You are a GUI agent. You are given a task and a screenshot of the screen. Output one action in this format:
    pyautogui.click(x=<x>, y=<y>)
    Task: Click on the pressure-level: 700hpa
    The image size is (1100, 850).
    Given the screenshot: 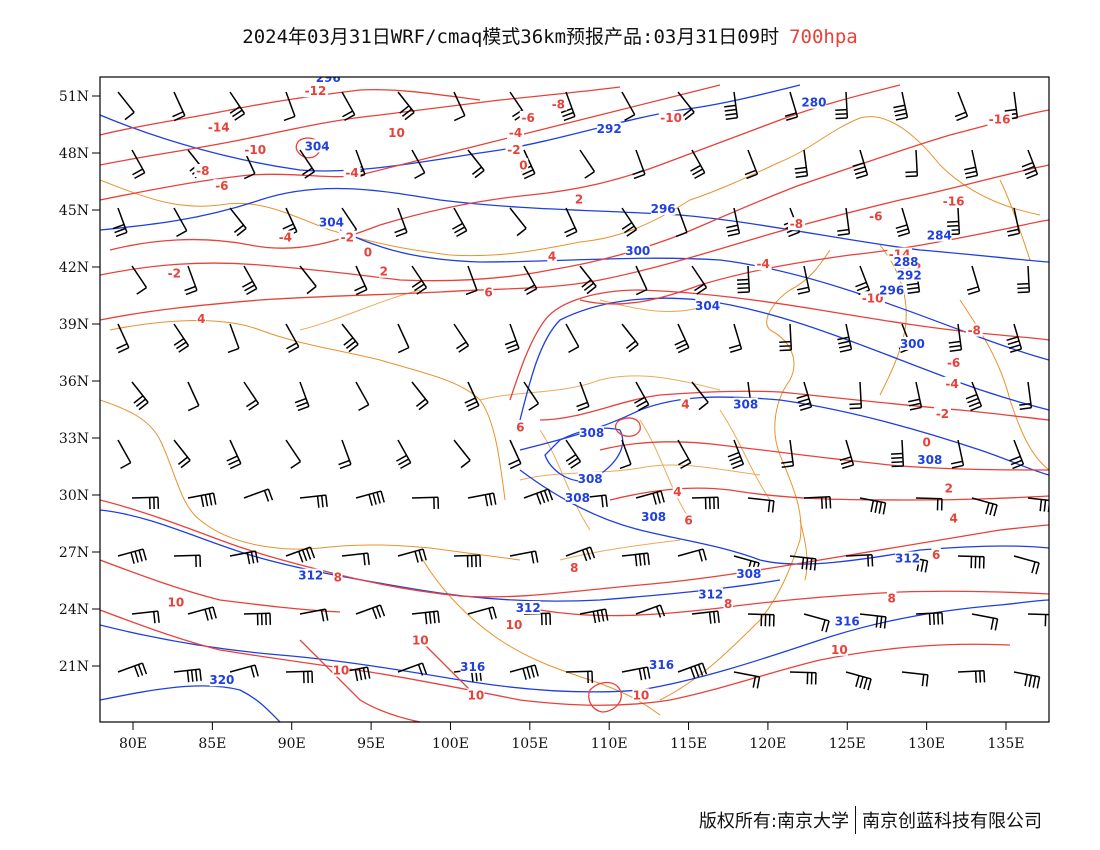 What is the action you would take?
    pyautogui.click(x=823, y=37)
    